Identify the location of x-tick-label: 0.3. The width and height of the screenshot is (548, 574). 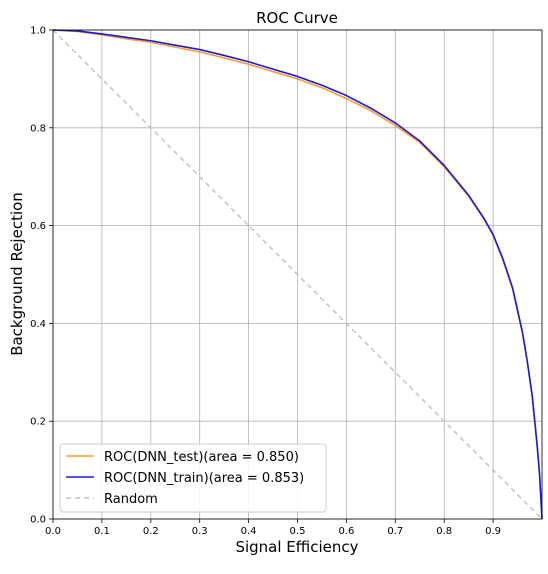
(200, 531).